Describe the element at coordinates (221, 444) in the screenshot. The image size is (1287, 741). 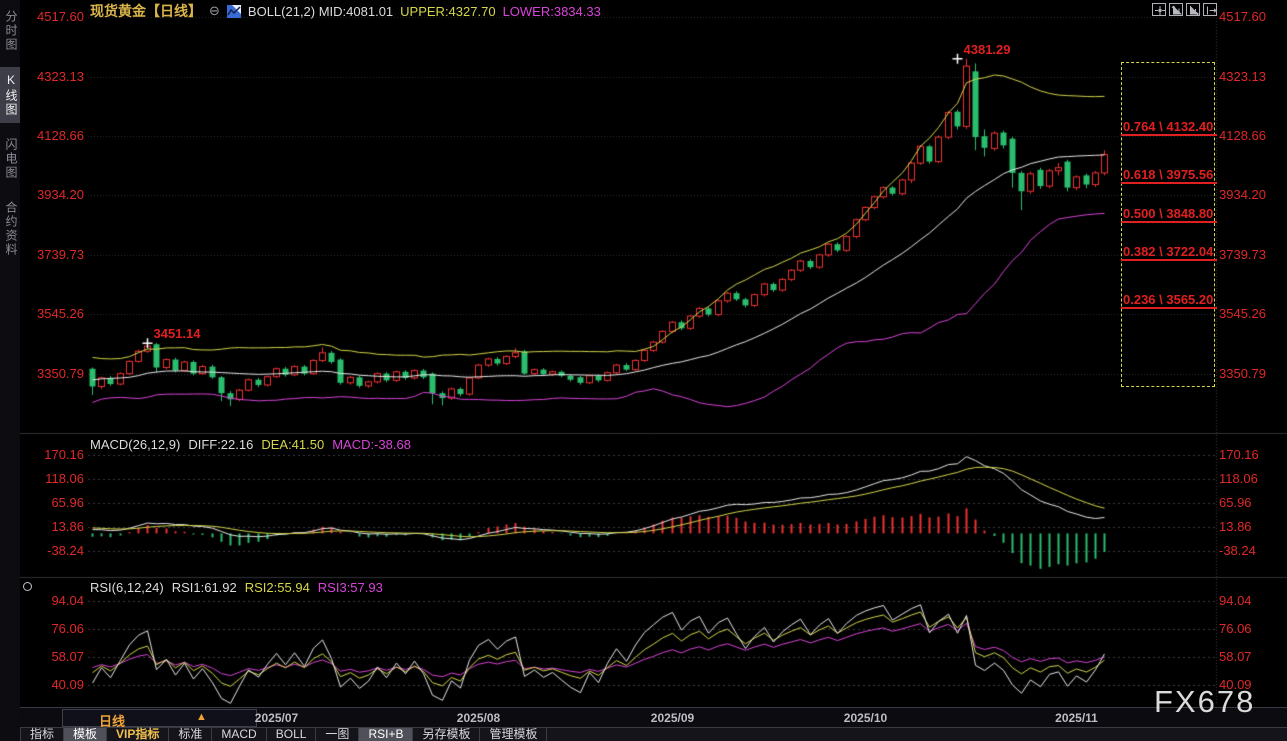
I see `macd-diff-readout: DIFF:22.16` at that location.